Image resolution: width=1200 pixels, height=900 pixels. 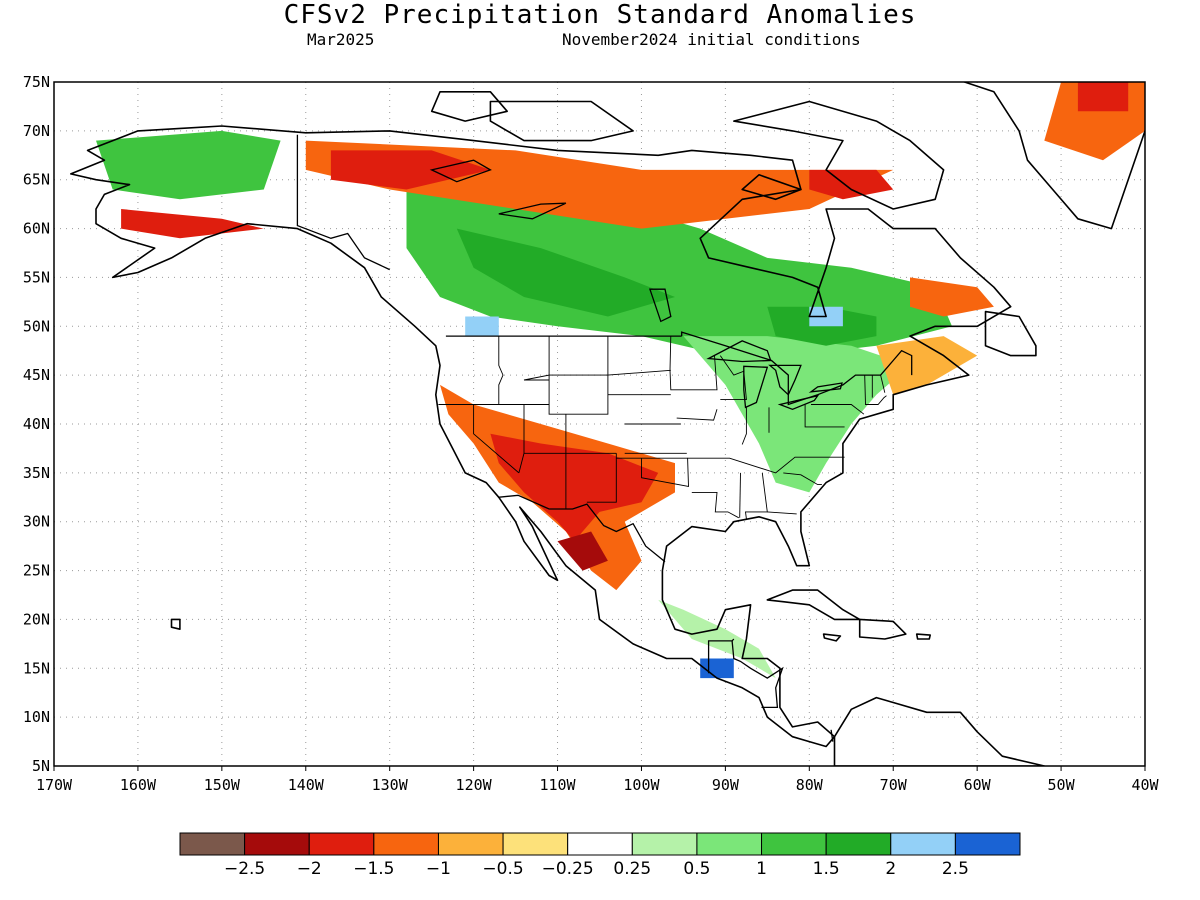 What do you see at coordinates (1053, 156) in the screenshot?
I see `coastline-greenland` at bounding box center [1053, 156].